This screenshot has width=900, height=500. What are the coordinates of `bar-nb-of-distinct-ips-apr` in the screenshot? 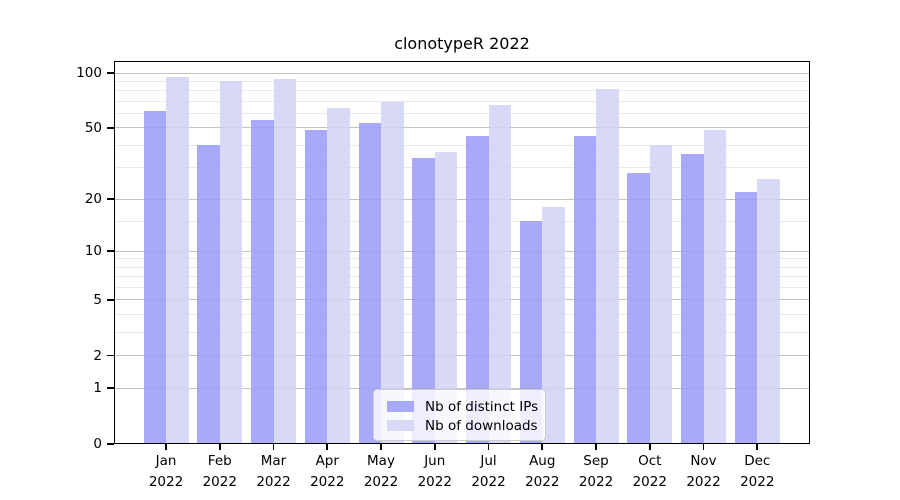 It's located at (316, 286).